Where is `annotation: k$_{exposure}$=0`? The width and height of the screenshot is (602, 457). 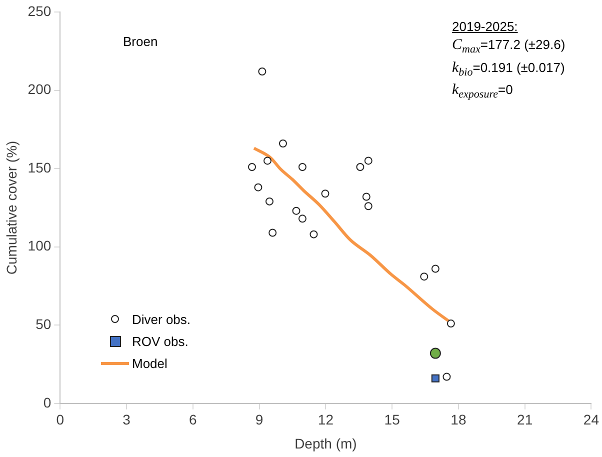 annotation: k$_{exposure}$=0 is located at coordinates (483, 92).